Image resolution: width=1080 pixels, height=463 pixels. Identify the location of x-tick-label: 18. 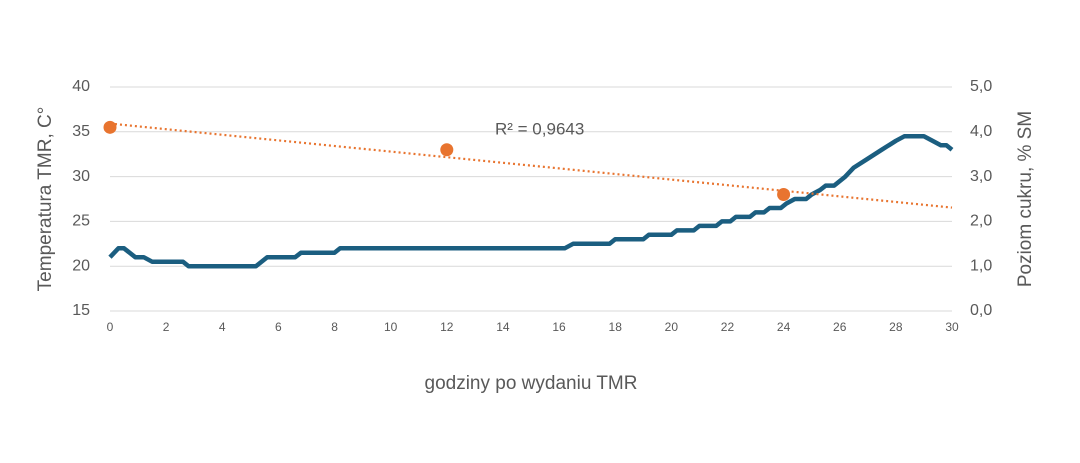
(616, 327).